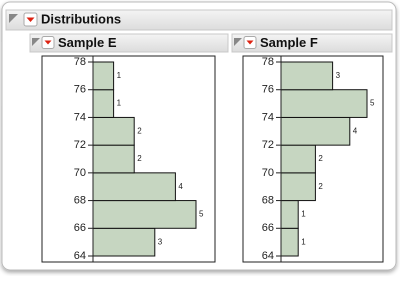 This screenshot has height=281, width=400. I want to click on outline-header, so click(199, 20).